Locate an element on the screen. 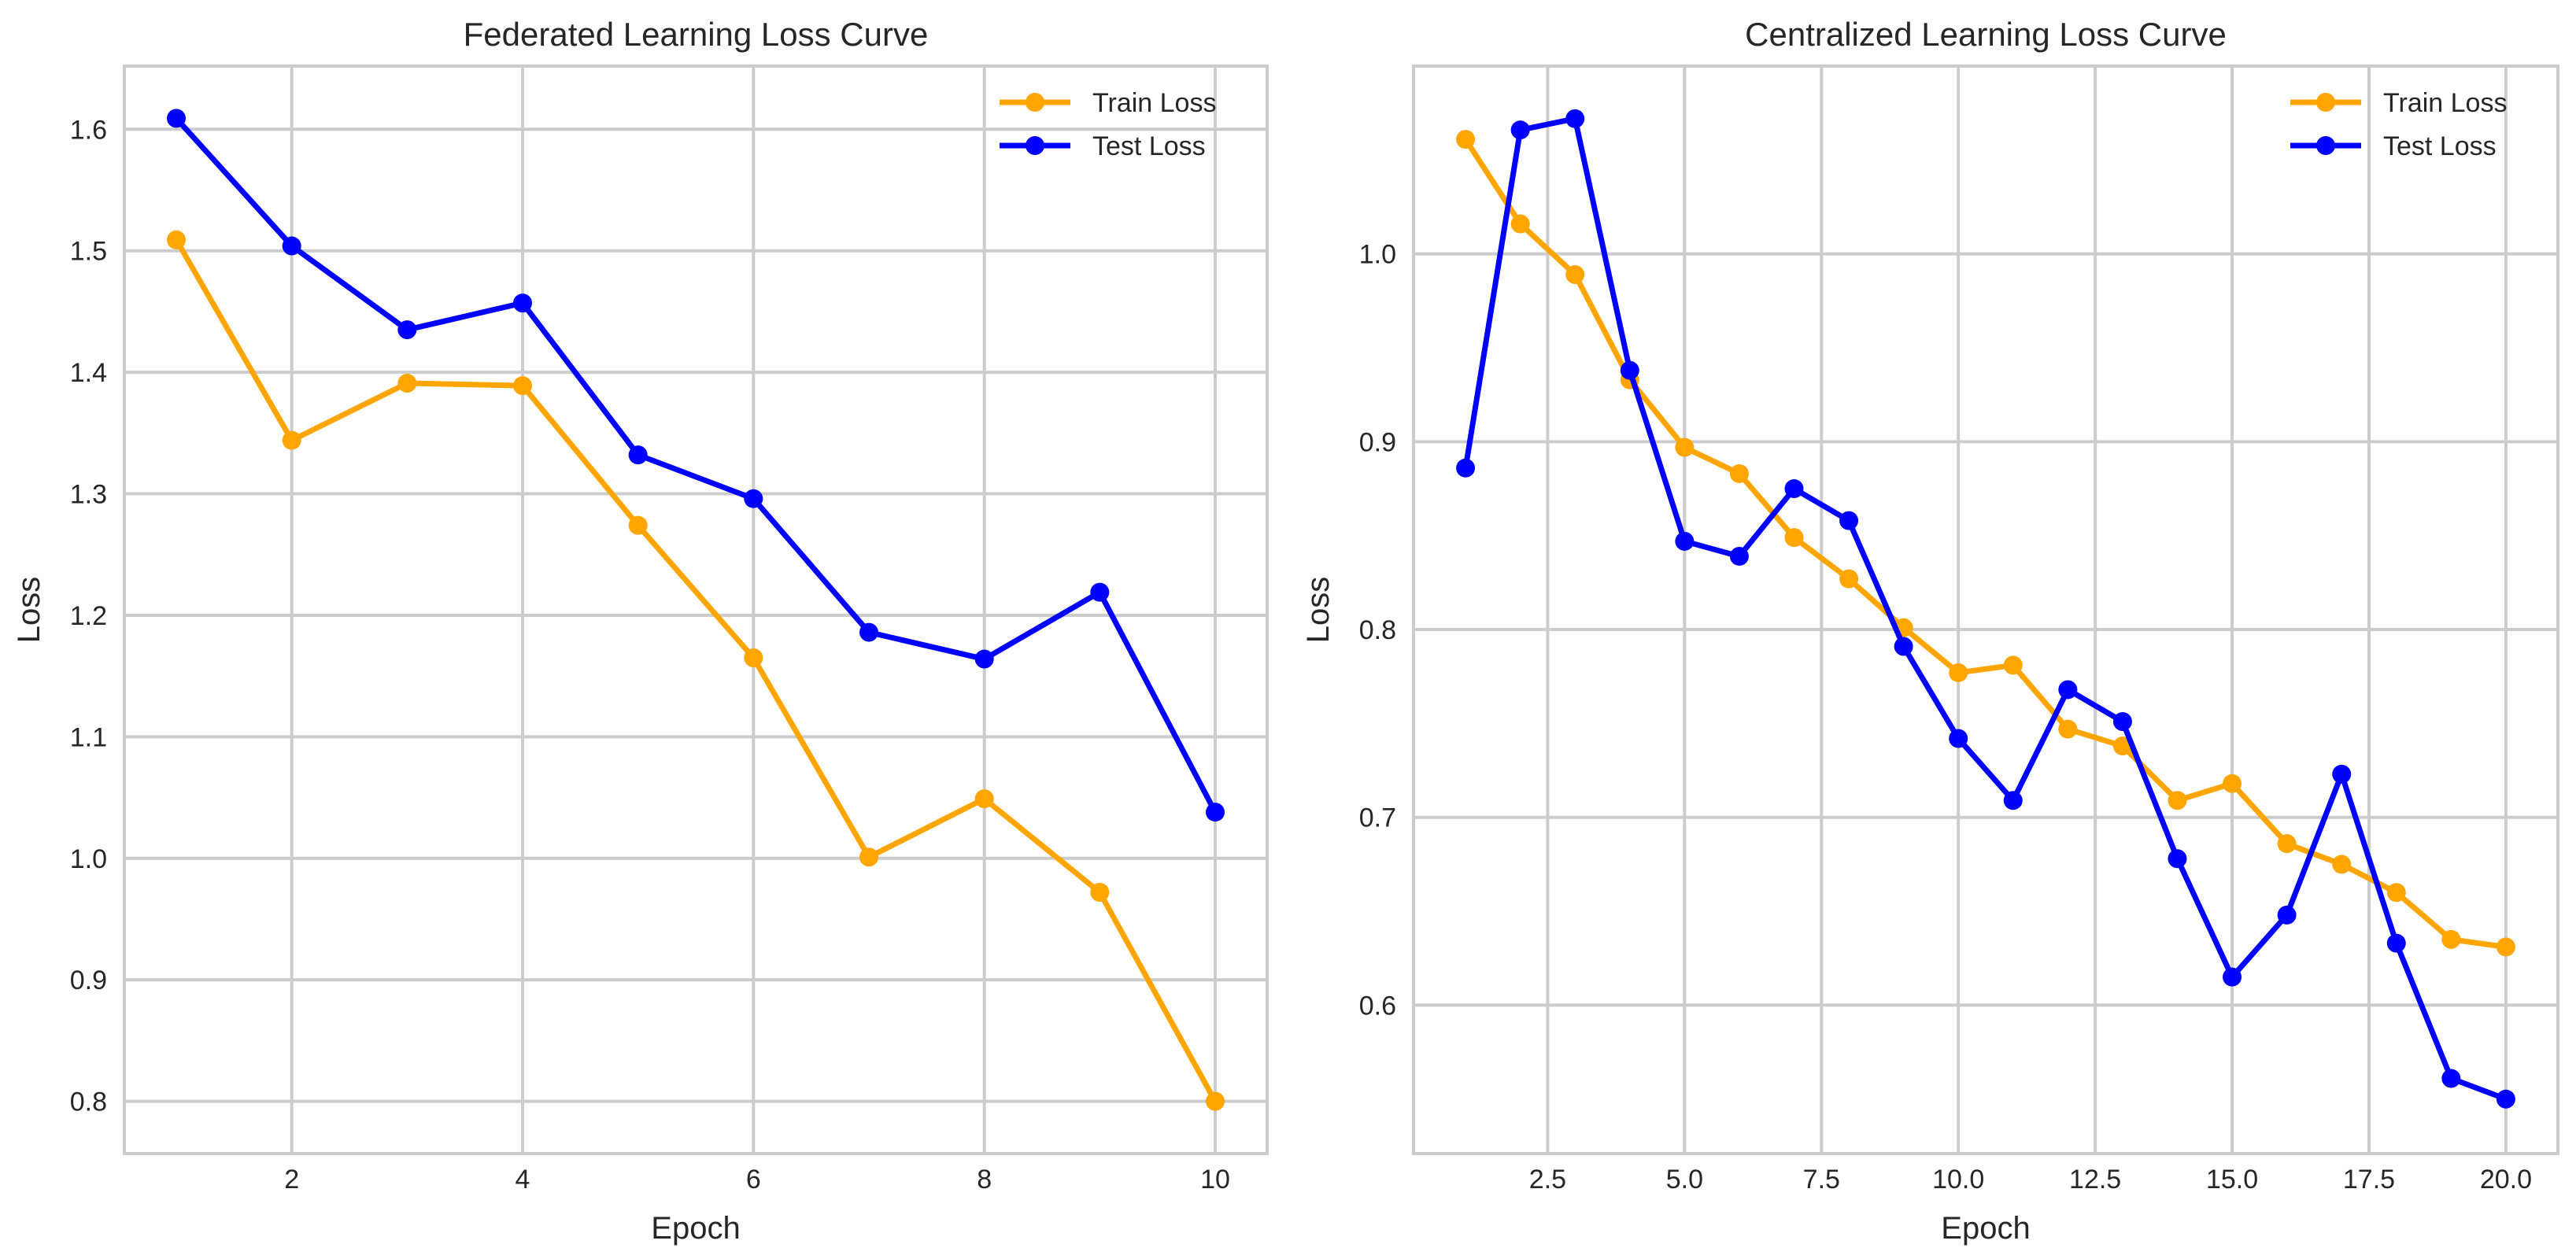 This screenshot has width=2576, height=1259. chart-title: Federated Learning Loss Curve is located at coordinates (696, 34).